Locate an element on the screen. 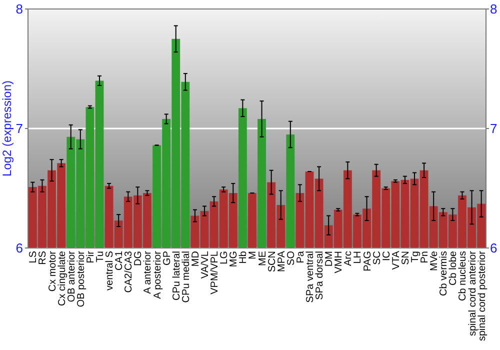  x-tick-label: PAG is located at coordinates (368, 261).